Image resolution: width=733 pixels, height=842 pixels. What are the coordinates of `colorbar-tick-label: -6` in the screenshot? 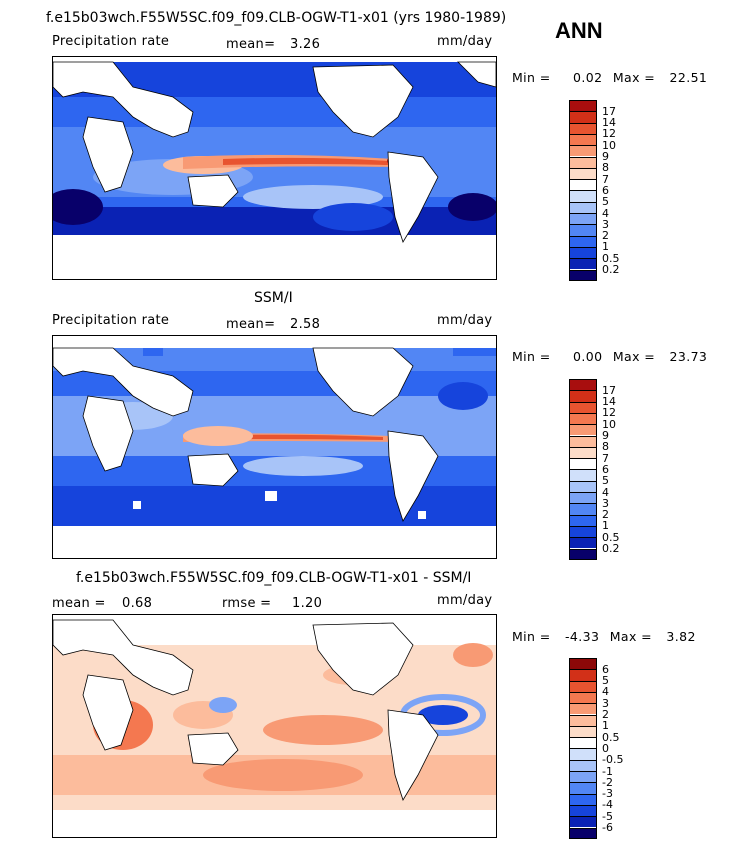 It's located at (607, 827).